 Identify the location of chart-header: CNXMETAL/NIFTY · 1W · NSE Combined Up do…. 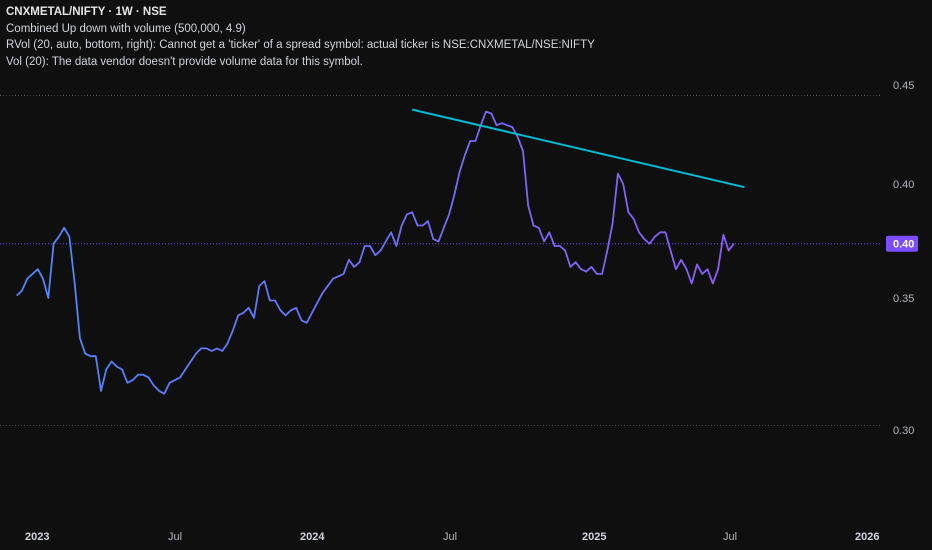
(300, 37).